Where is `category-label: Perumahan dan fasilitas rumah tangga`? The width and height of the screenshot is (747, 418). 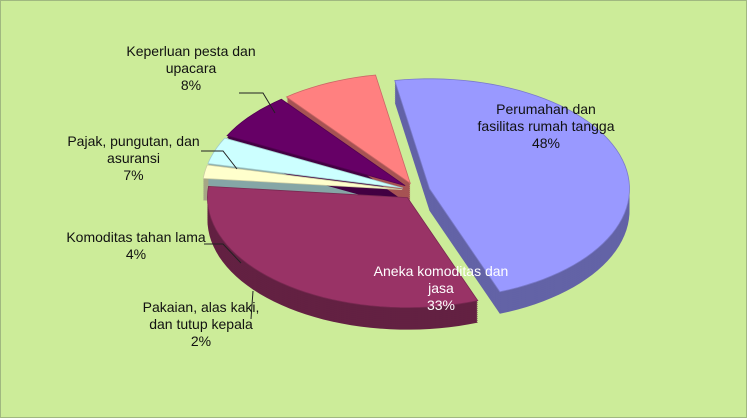 category-label: Perumahan dan fasilitas rumah tangga is located at coordinates (546, 117).